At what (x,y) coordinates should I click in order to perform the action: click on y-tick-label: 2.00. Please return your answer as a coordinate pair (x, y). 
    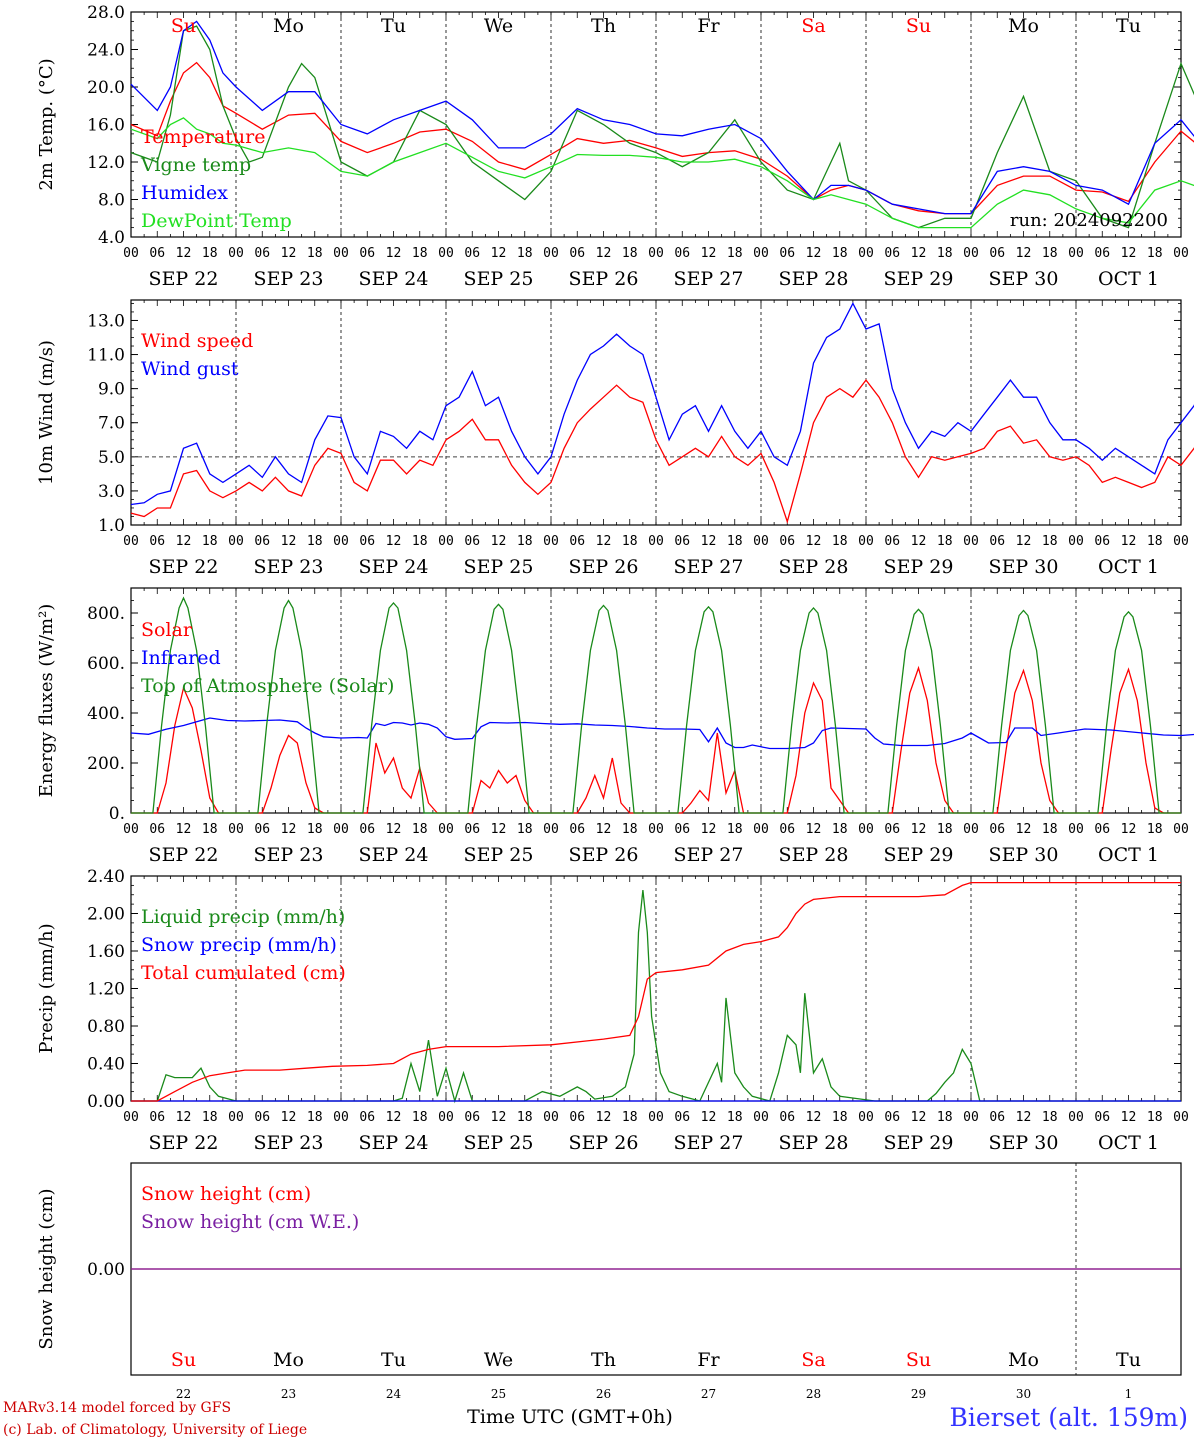
    Looking at the image, I should click on (106, 915).